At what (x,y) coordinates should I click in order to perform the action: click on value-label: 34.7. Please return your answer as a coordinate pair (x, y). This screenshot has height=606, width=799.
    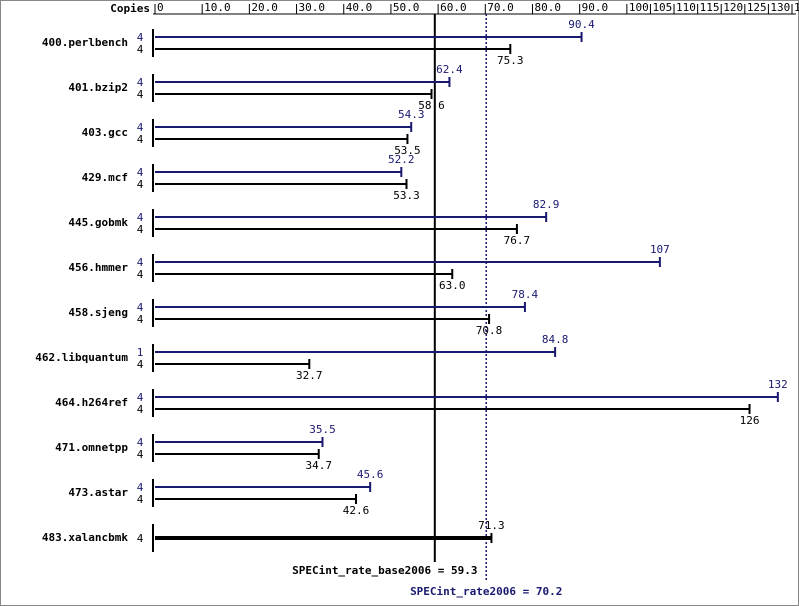
    Looking at the image, I should click on (318, 465).